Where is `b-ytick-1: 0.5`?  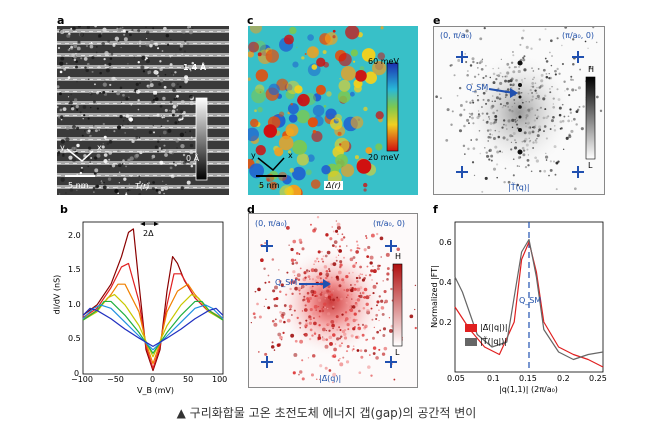 b-ytick-1: 0.5 is located at coordinates (74, 338).